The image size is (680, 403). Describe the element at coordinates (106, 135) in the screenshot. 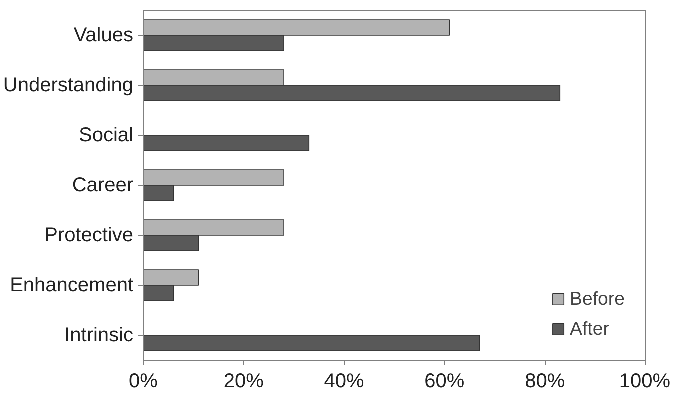

I see `y-tick-label: Social` at that location.